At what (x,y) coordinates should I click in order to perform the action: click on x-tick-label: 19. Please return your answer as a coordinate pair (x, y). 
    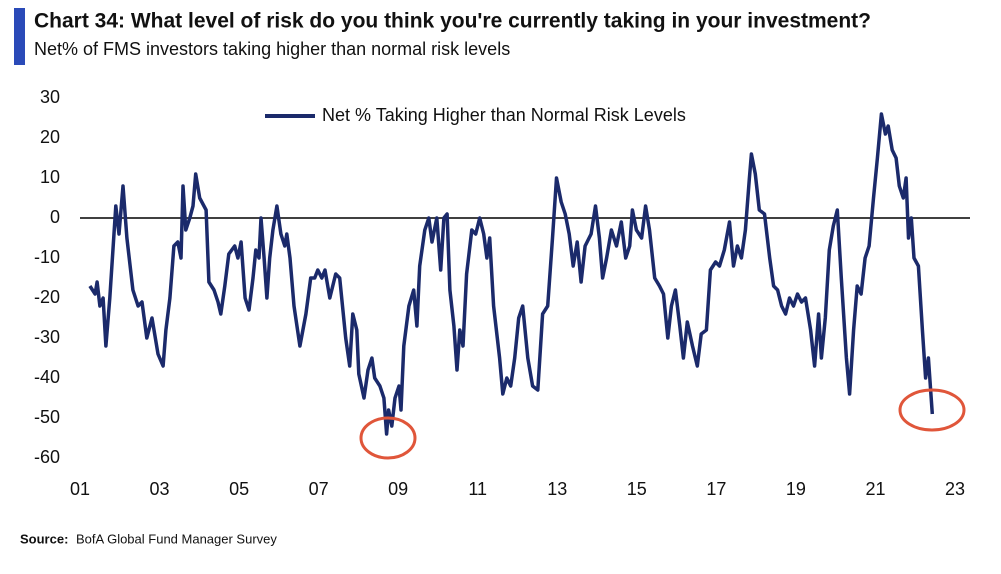
    Looking at the image, I should click on (796, 489).